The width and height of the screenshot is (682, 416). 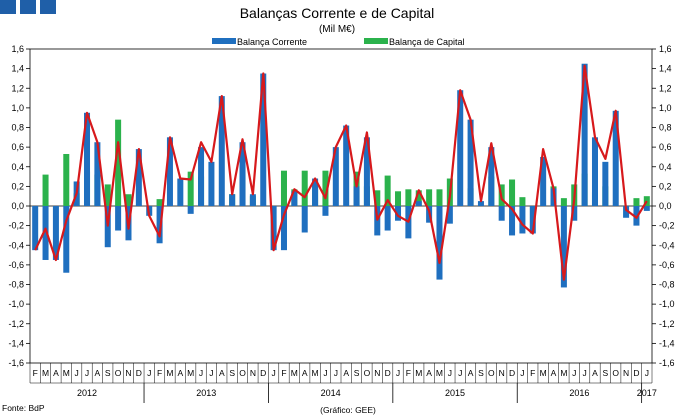 What do you see at coordinates (665, 167) in the screenshot?
I see `y-tick-label-right: 0,4` at bounding box center [665, 167].